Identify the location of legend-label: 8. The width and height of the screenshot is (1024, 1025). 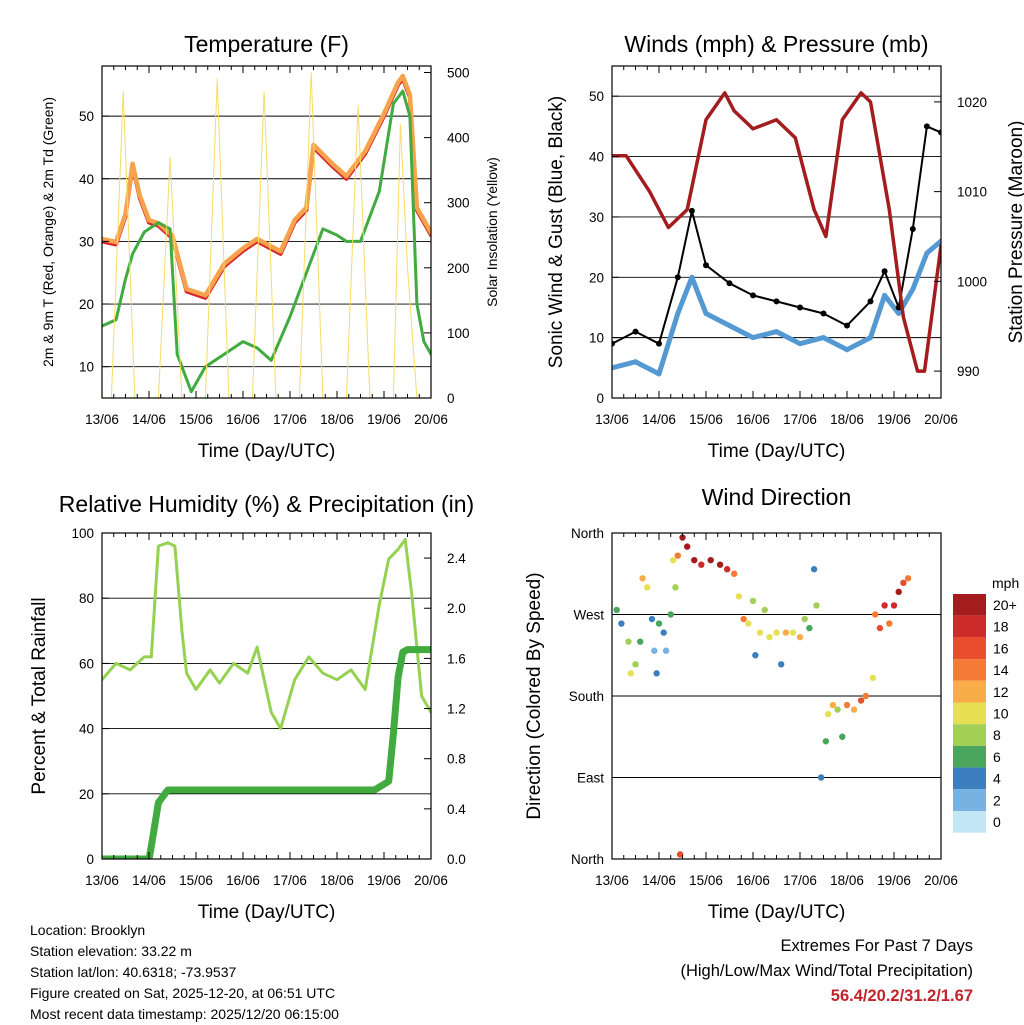
(997, 735).